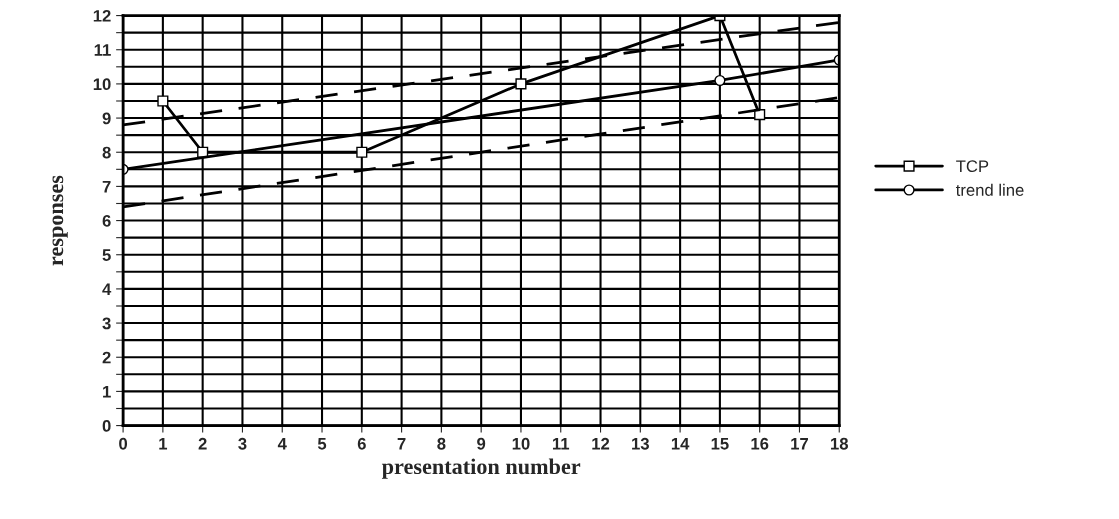 Image resolution: width=1119 pixels, height=519 pixels. What do you see at coordinates (561, 444) in the screenshot?
I see `x-tick-label: 11` at bounding box center [561, 444].